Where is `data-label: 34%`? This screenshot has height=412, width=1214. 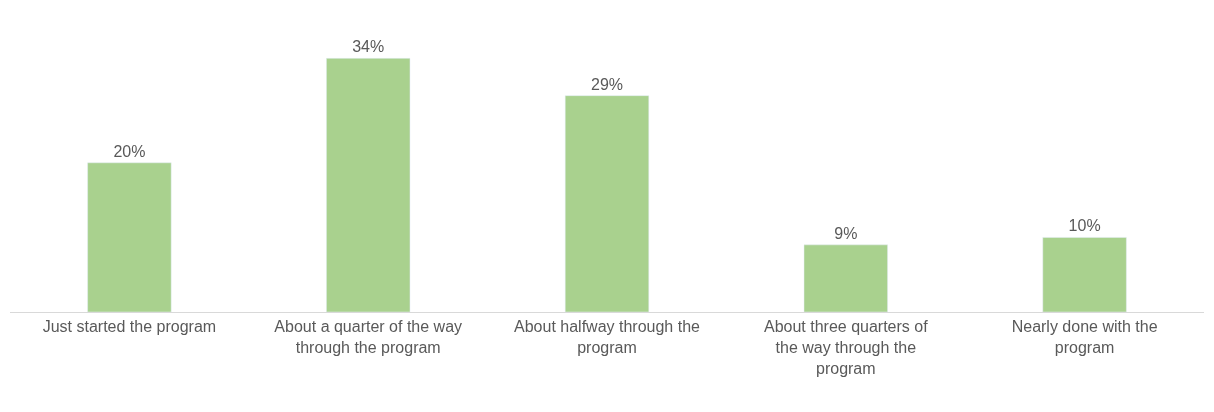
data-label: 34% is located at coordinates (368, 47).